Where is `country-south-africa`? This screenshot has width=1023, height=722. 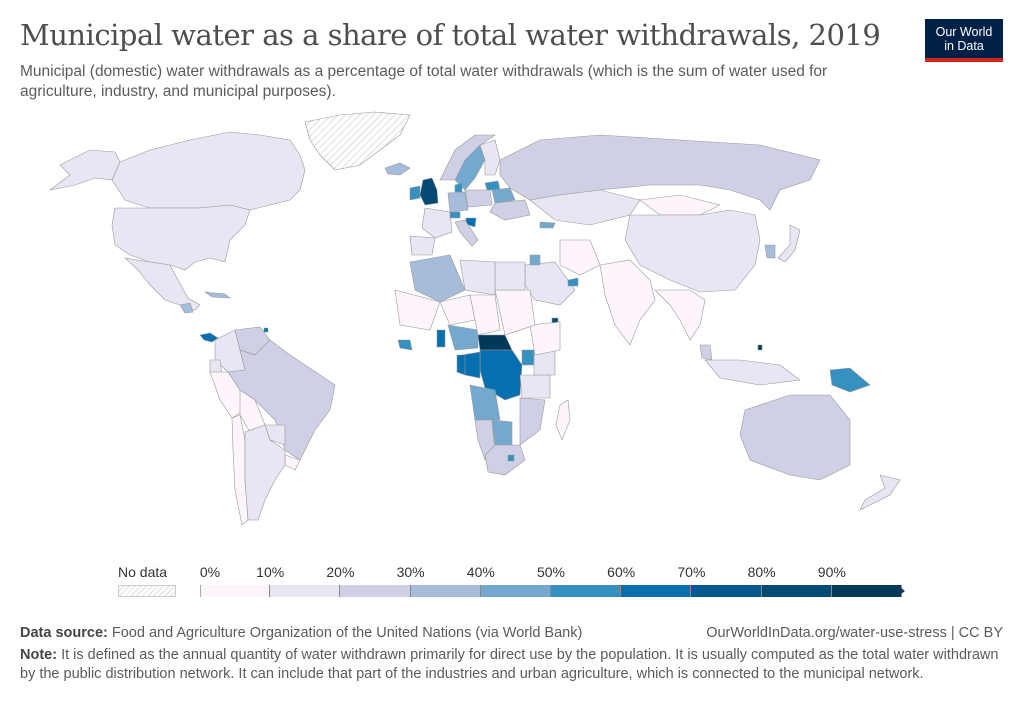
country-south-africa is located at coordinates (505, 460).